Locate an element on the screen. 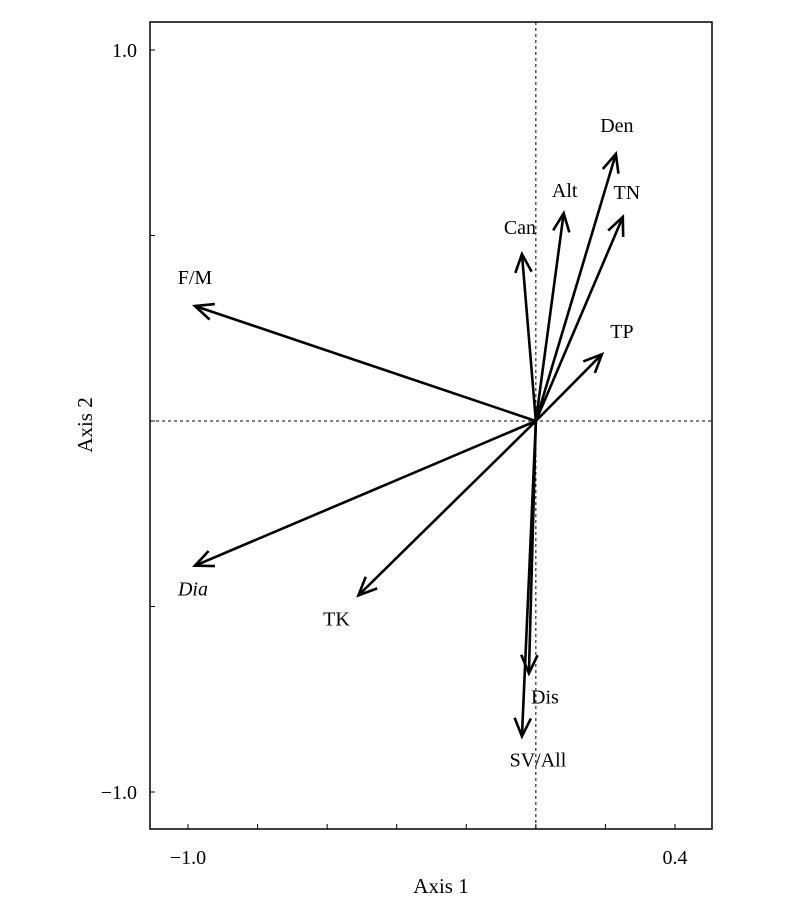 This screenshot has height=922, width=800. vector-line-dia is located at coordinates (365, 493).